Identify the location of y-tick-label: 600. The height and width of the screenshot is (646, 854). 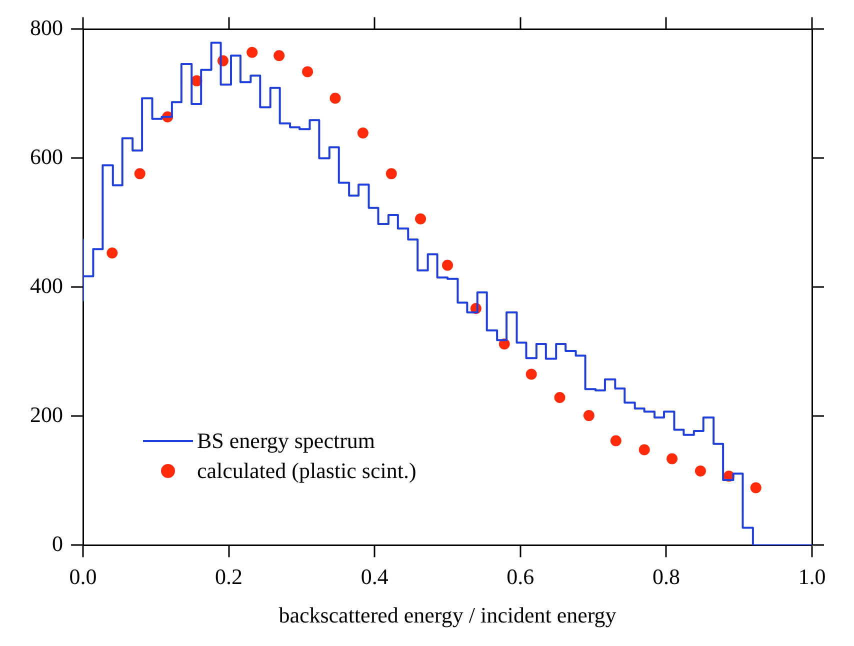
(46, 156).